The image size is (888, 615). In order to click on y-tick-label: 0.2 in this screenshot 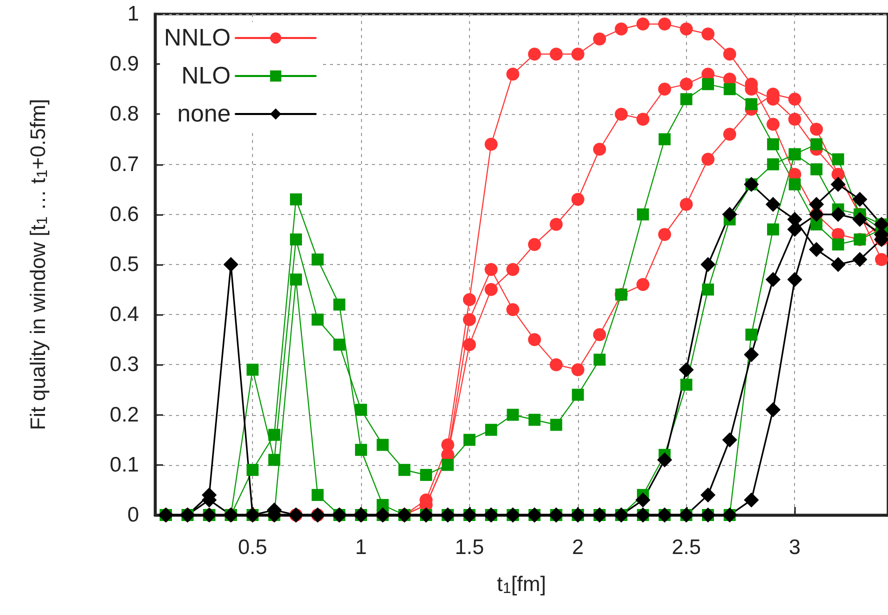, I will do `click(124, 414)`.